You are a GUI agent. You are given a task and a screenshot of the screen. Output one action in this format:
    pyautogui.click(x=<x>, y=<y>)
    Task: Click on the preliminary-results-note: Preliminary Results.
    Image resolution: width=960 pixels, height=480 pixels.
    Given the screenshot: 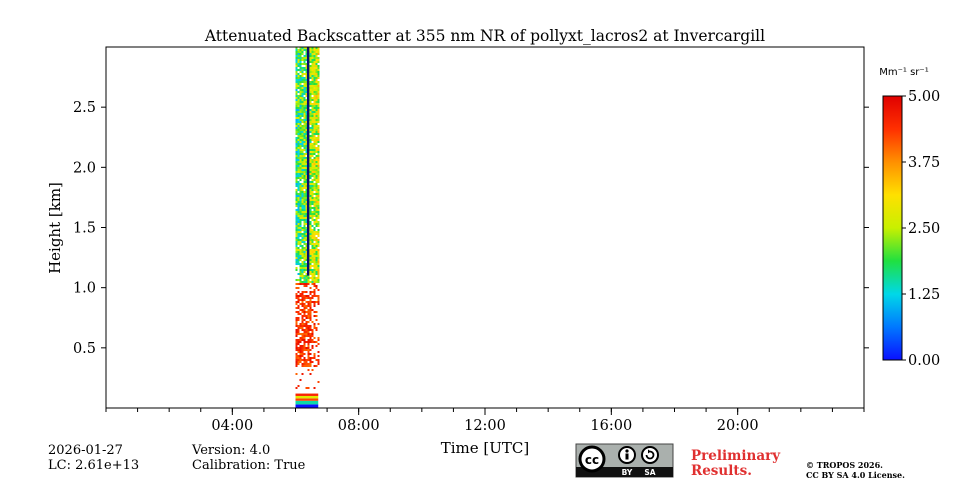 What is the action you would take?
    pyautogui.click(x=735, y=464)
    